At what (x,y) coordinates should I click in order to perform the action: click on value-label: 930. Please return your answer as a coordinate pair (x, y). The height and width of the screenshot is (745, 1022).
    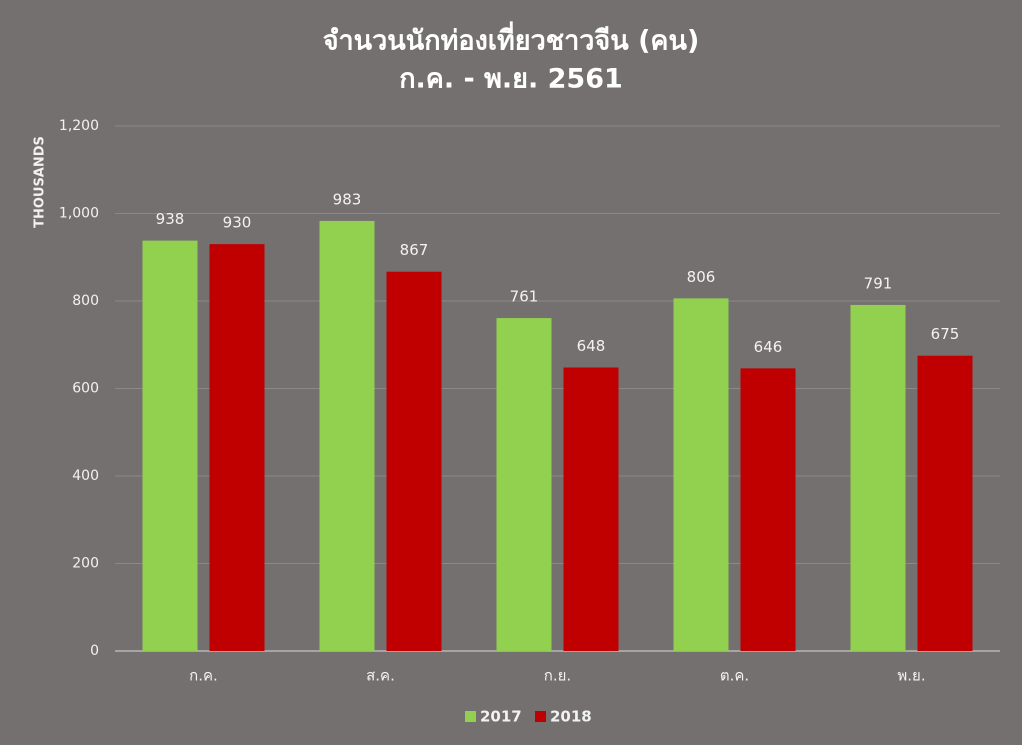
    Looking at the image, I should click on (237, 223).